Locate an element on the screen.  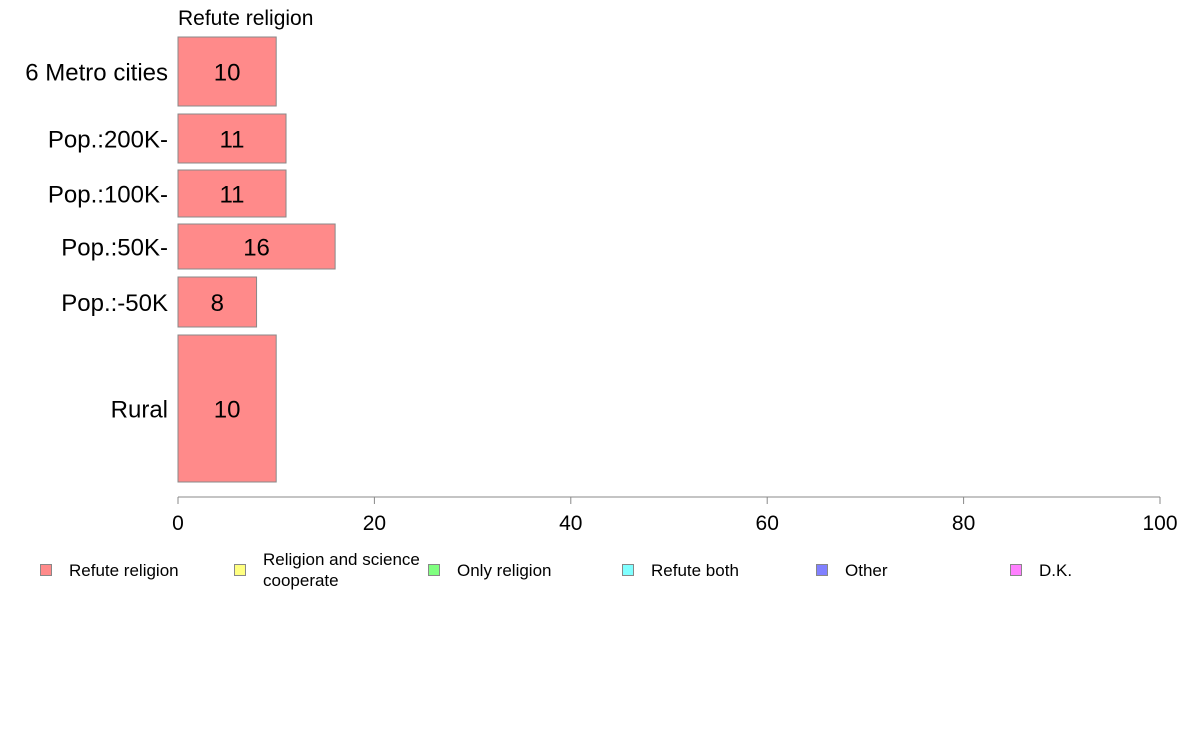
category-label: Pop.:200K- is located at coordinates (108, 140).